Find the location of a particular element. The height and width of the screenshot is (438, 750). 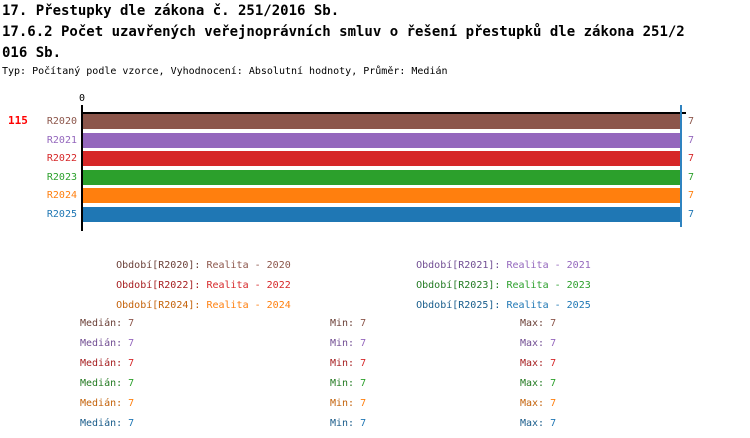

bar-row: R2022 7 is located at coordinates (370, 158).